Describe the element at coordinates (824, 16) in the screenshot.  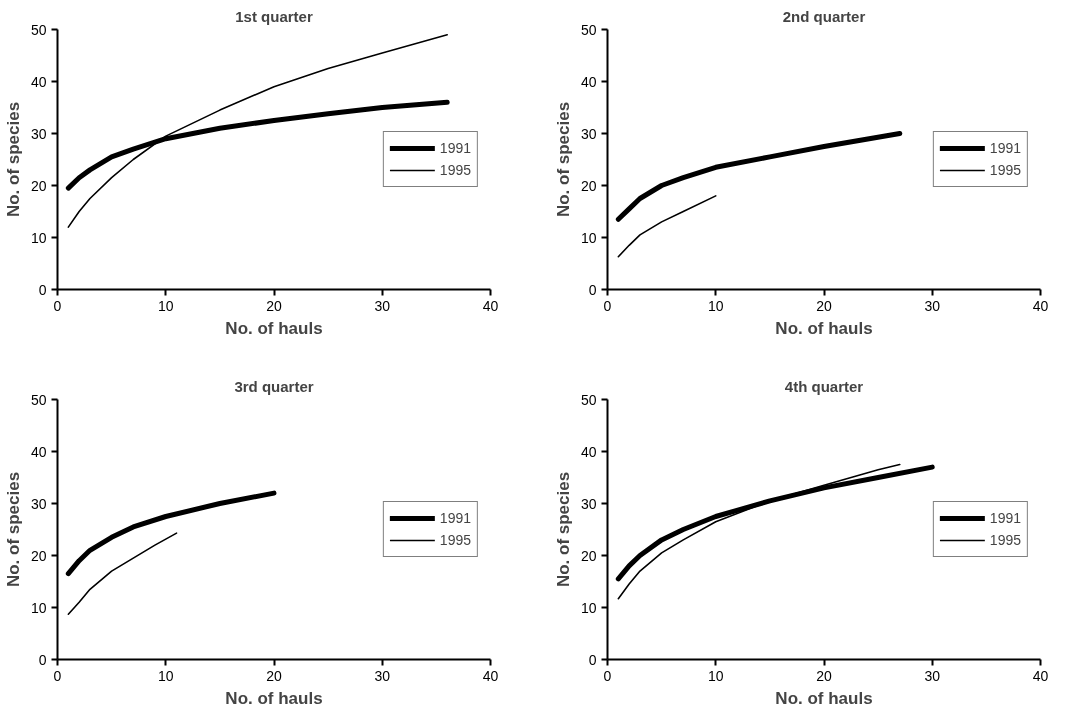
I see `chart-title: 2nd quarter` at that location.